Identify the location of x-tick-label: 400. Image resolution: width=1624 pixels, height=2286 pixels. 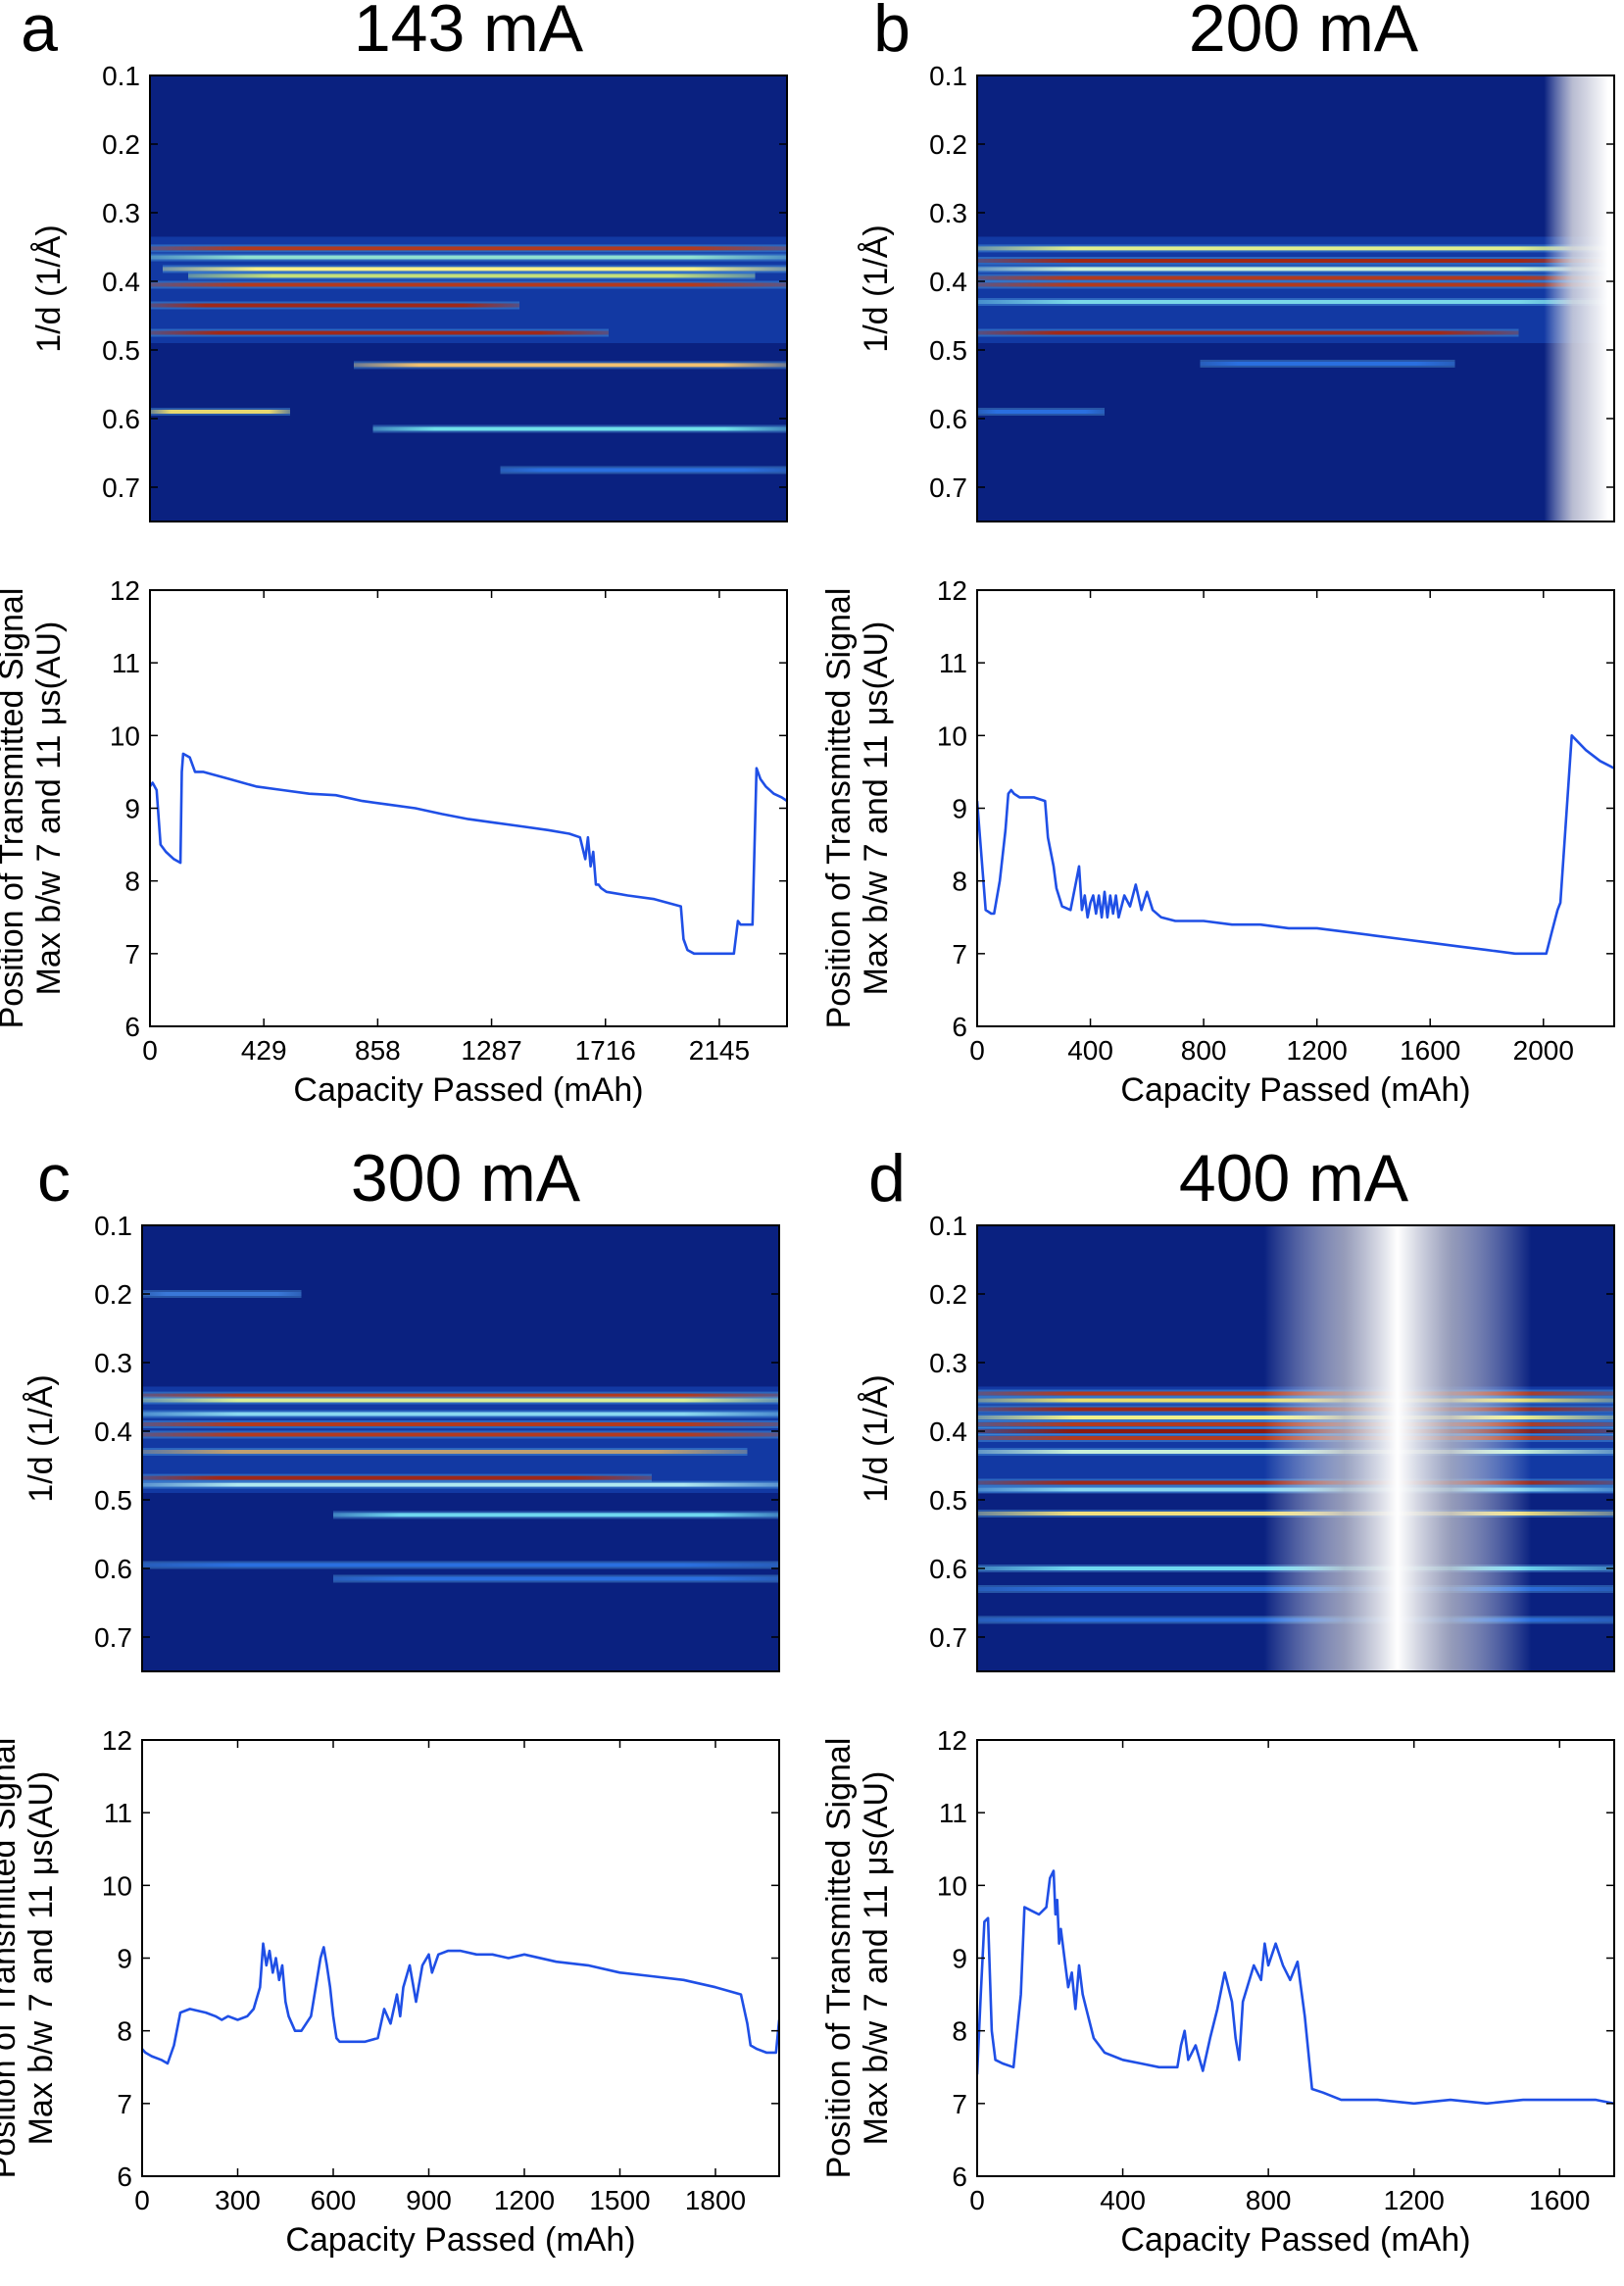
(1123, 2200).